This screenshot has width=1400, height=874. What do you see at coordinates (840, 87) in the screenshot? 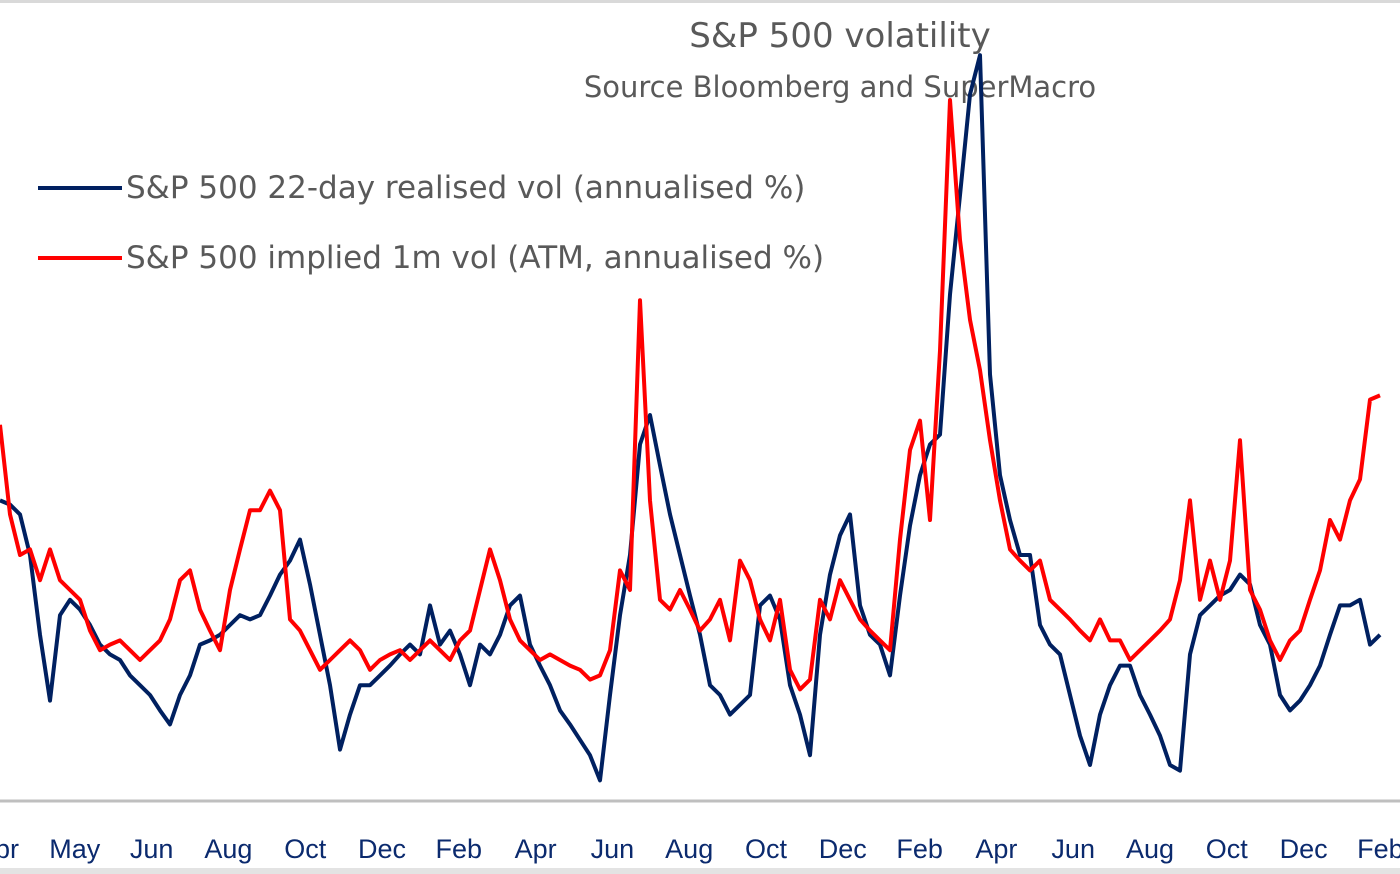
I see `chart-subtitle: Source Bloomberg and SuperMacro` at bounding box center [840, 87].